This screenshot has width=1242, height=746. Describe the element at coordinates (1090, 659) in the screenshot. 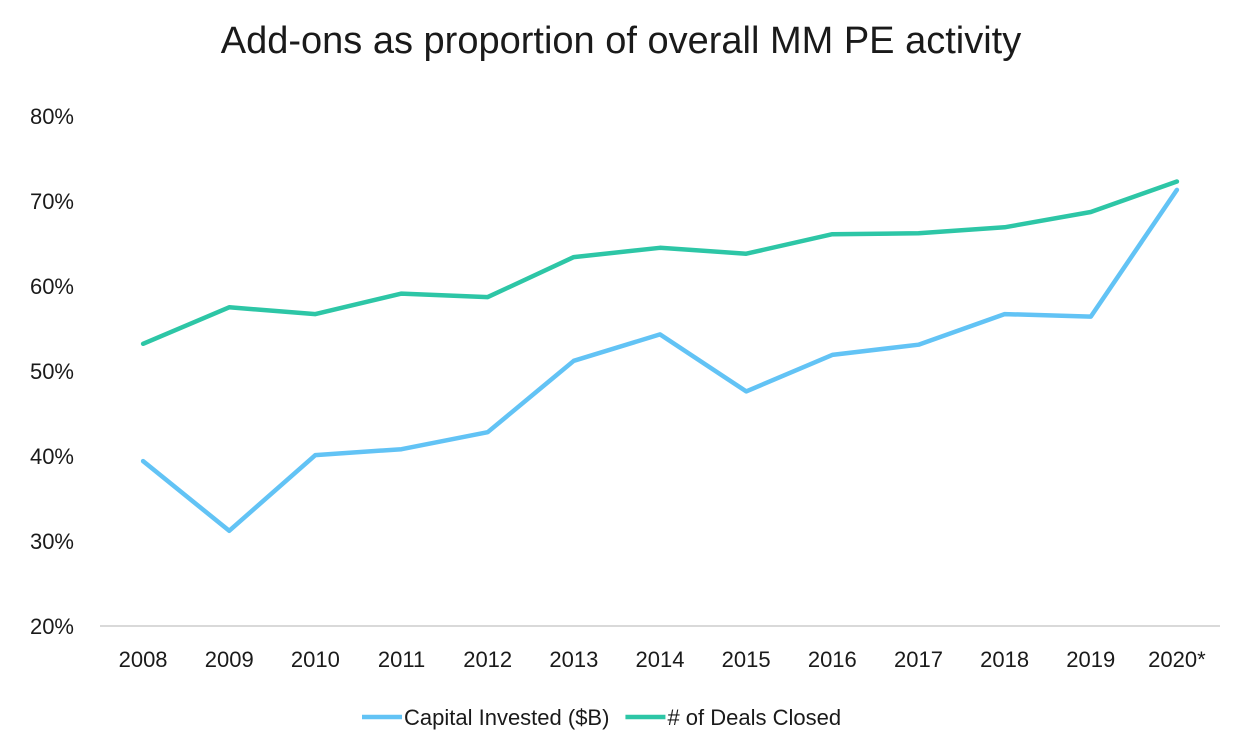

I see `x-tick-label: 2019` at that location.